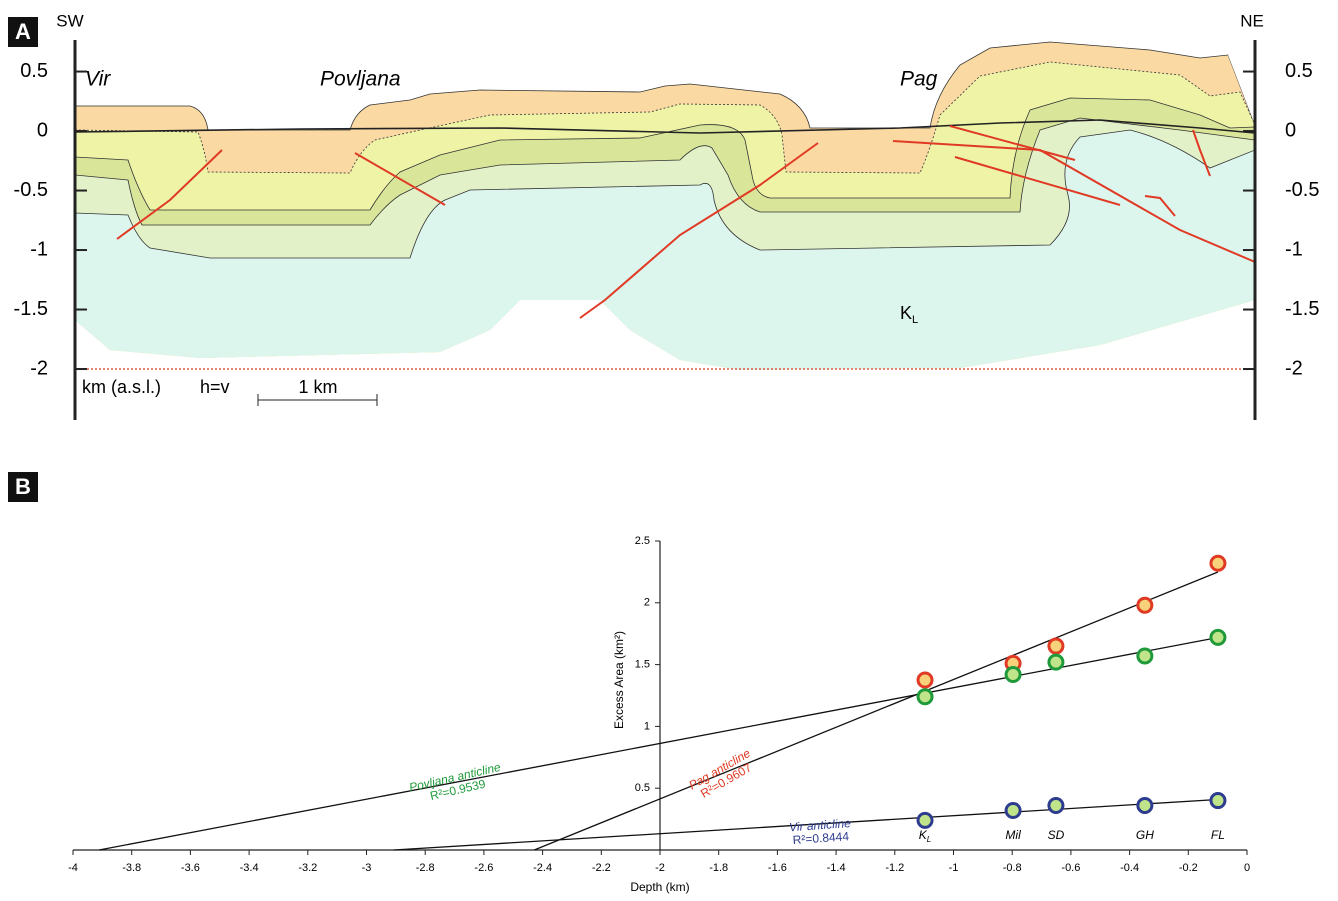  Describe the element at coordinates (659, 887) in the screenshot. I see `x-axis-title: Depth (km)` at that location.